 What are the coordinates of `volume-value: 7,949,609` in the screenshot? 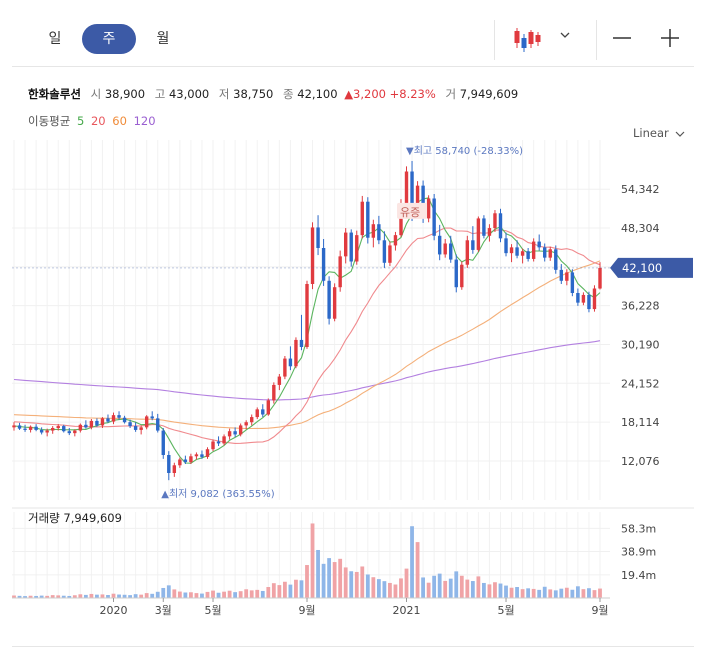 It's located at (489, 94).